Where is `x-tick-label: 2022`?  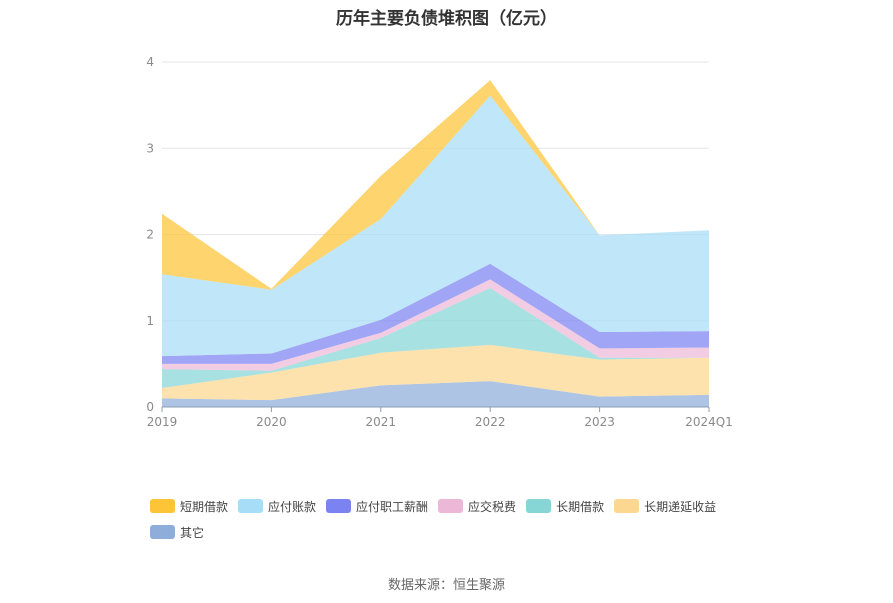 x-tick-label: 2022 is located at coordinates (490, 422).